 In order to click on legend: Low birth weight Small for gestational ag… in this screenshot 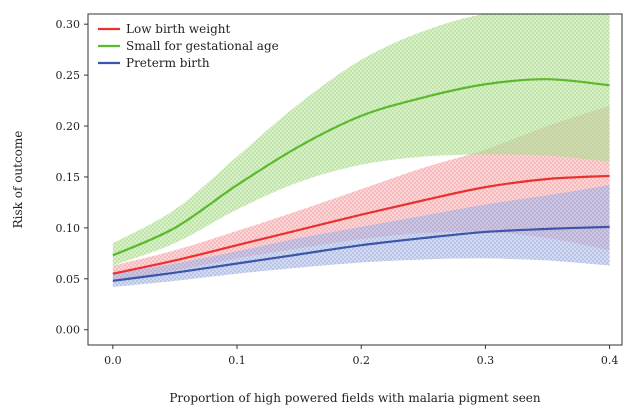, I will do `click(188, 46)`.